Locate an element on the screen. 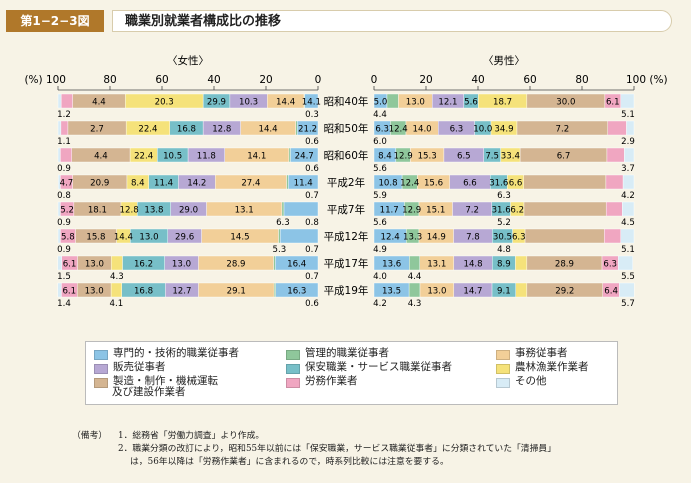 This screenshot has width=691, height=483. female-data-label: 5.2 is located at coordinates (67, 211).